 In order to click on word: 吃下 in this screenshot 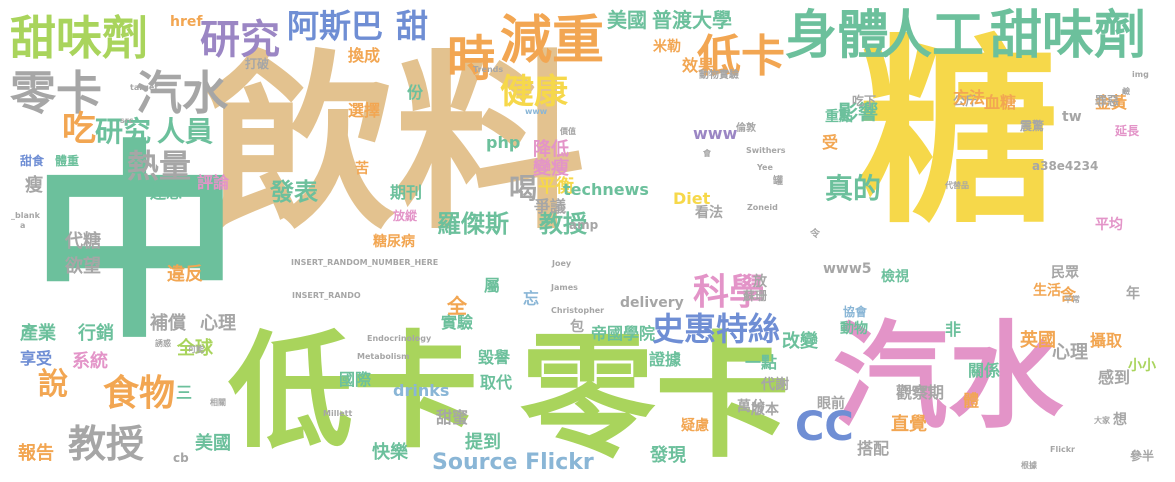, I will do `click(864, 101)`.